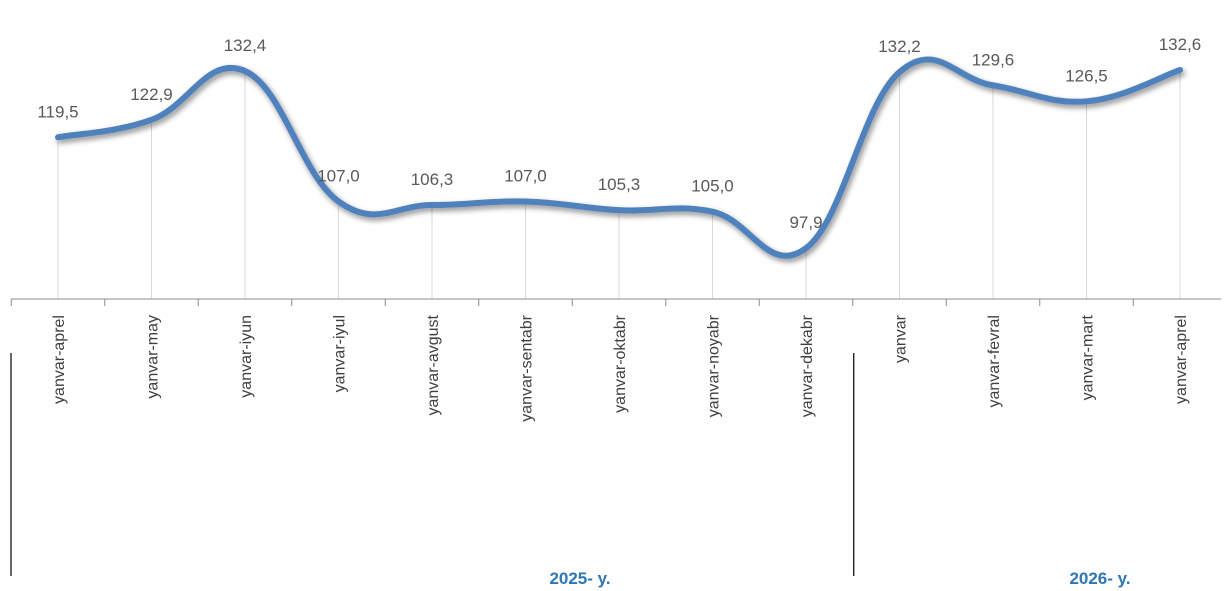 The width and height of the screenshot is (1225, 591). Describe the element at coordinates (1088, 357) in the screenshot. I see `x-tick-label-11: yanvar-mart` at that location.